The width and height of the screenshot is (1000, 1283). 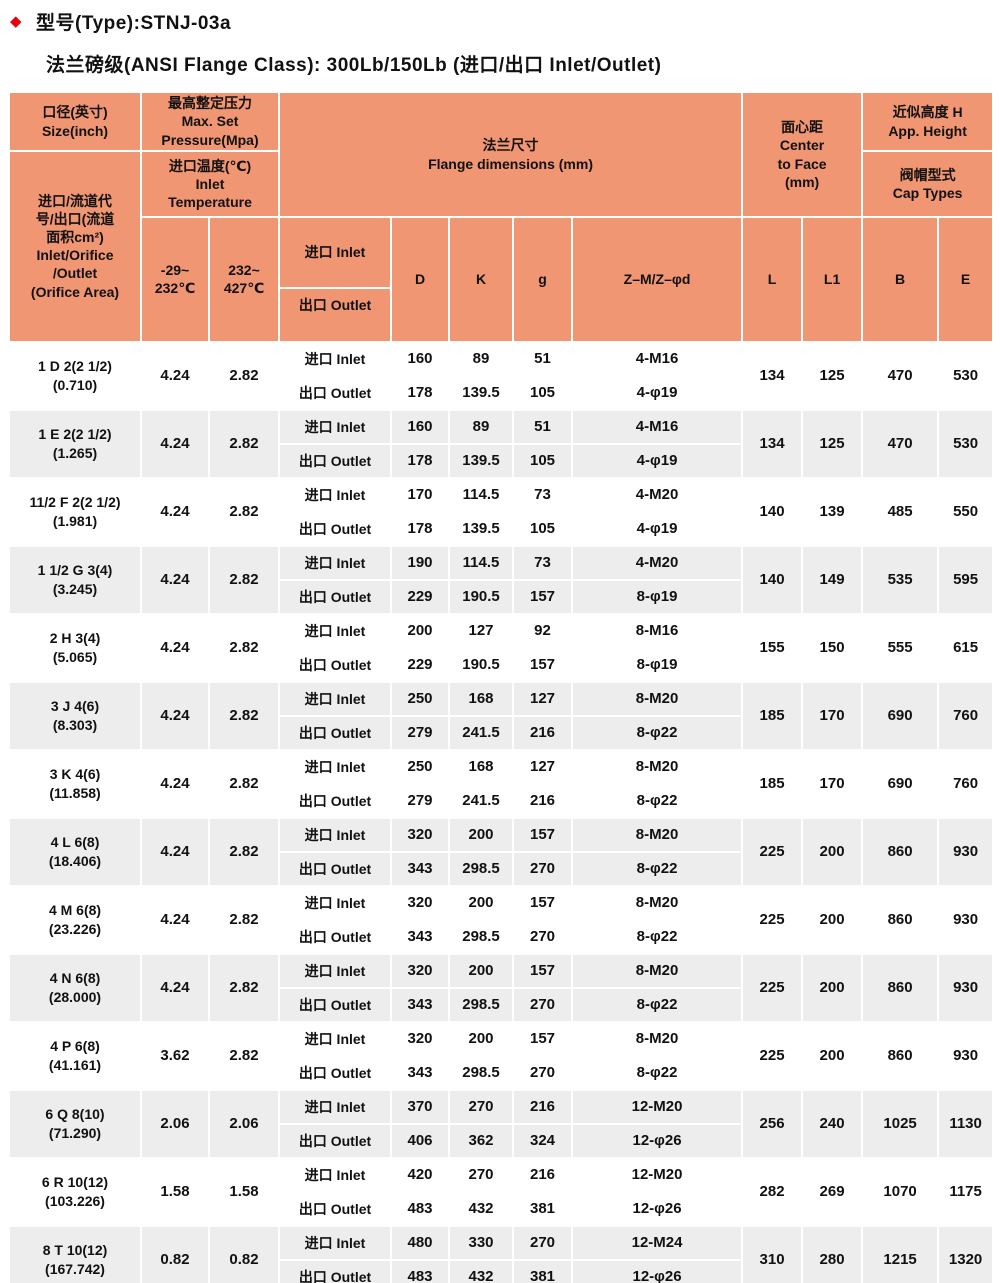 What do you see at coordinates (75, 783) in the screenshot?
I see `size-cell: 3 K 4(6) (11.858)` at bounding box center [75, 783].